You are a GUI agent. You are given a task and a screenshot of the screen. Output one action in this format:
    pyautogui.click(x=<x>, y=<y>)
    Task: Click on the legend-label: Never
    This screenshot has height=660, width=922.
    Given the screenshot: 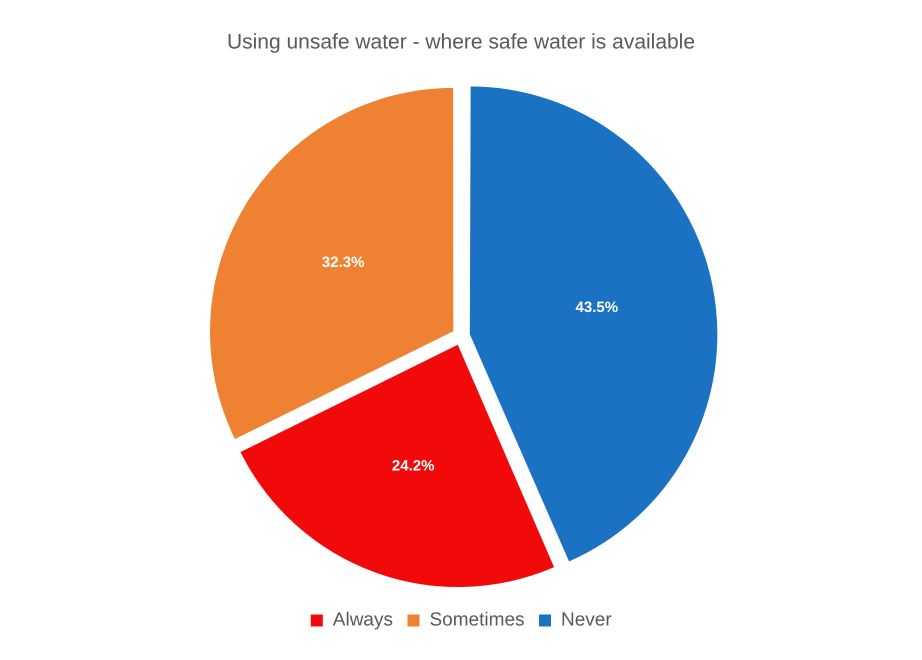 What is the action you would take?
    pyautogui.click(x=586, y=620)
    